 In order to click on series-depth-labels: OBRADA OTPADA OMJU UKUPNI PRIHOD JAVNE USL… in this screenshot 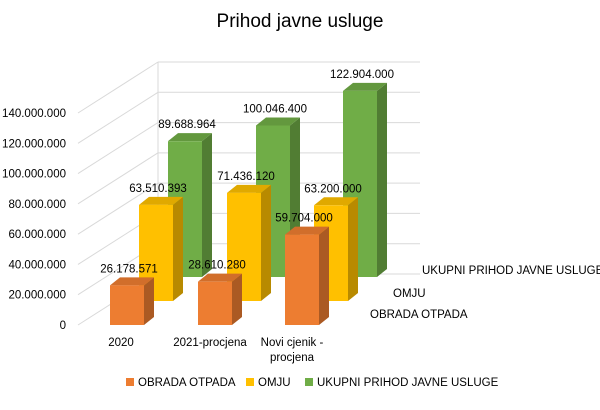, I will do `click(485, 293)`.